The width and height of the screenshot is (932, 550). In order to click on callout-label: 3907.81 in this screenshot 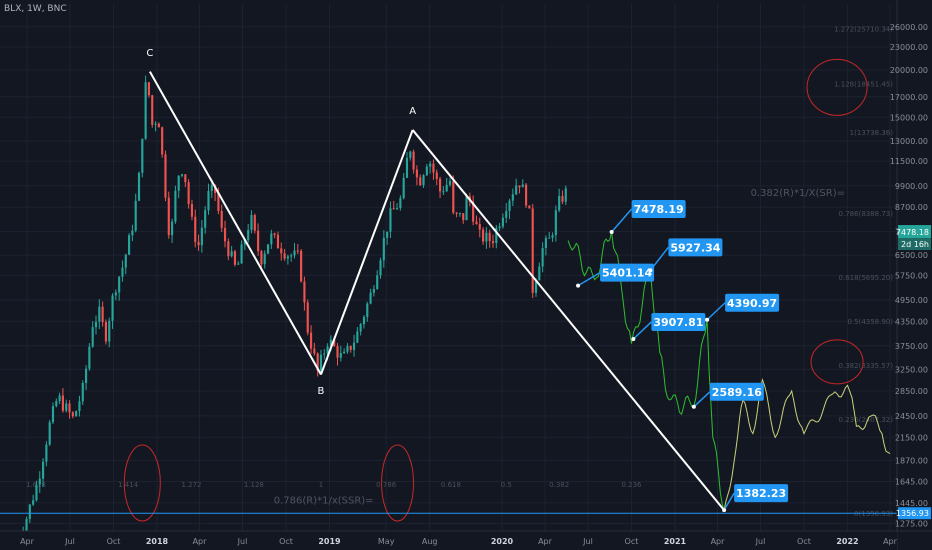, I will do `click(678, 322)`.